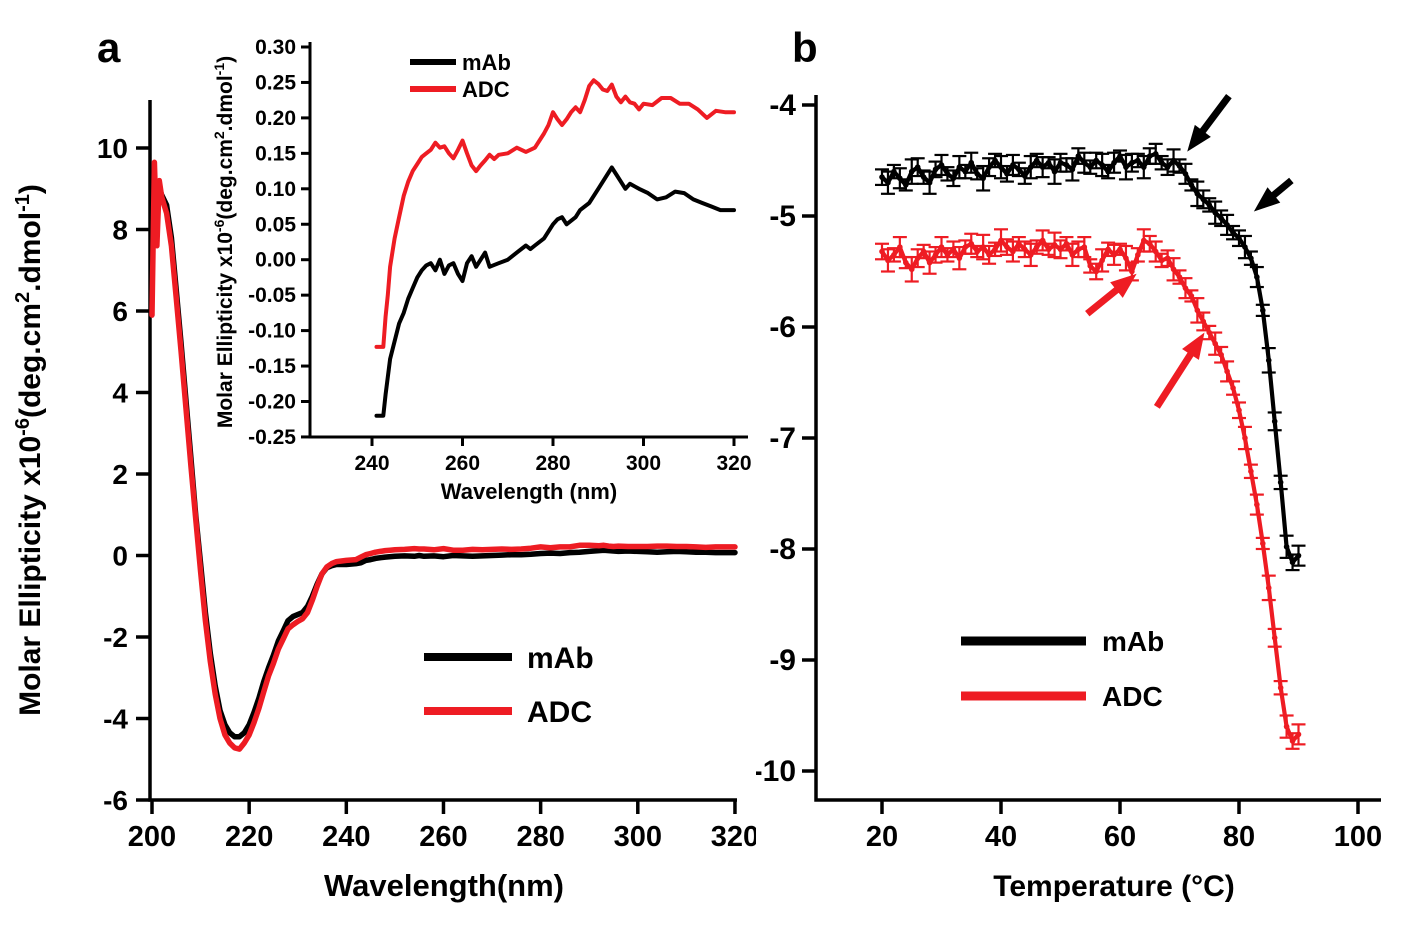  Describe the element at coordinates (486, 62) in the screenshot. I see `inset-legend-label-mab: mAb` at that location.